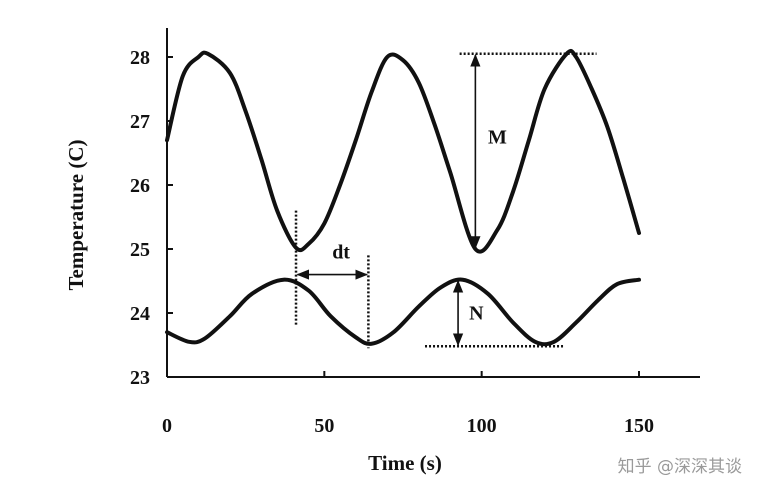 This screenshot has height=500, width=758. Describe the element at coordinates (476, 313) in the screenshot. I see `annotation-N: N` at that location.